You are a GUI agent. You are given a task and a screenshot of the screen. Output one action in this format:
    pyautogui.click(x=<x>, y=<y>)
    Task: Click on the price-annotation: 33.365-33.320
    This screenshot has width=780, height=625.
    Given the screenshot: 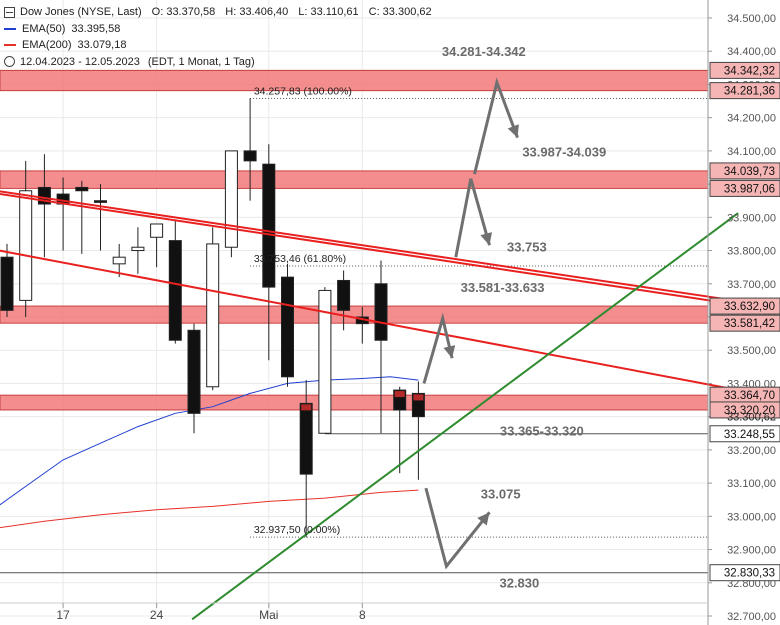 What is the action you would take?
    pyautogui.click(x=542, y=430)
    